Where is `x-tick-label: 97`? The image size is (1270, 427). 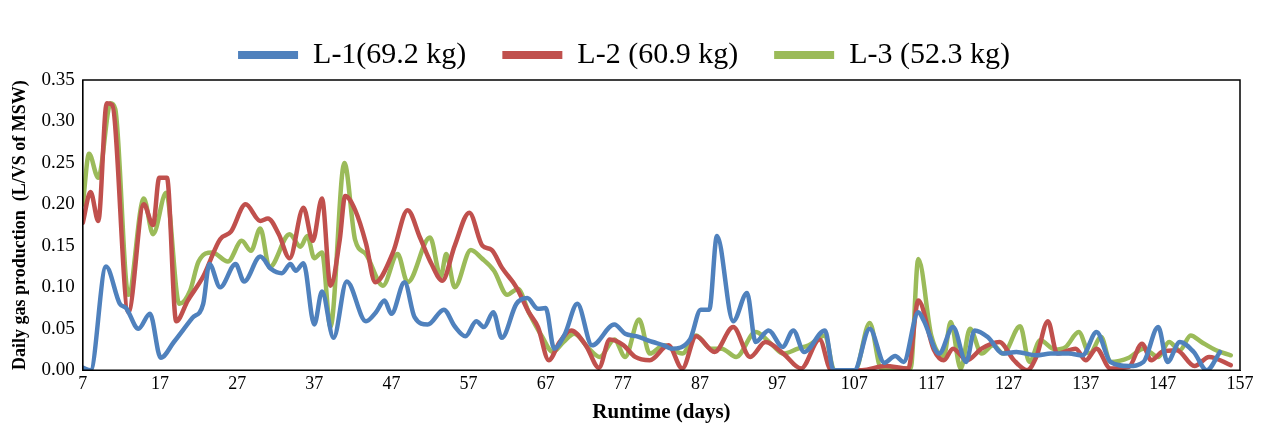 x-tick-label: 97 is located at coordinates (777, 382).